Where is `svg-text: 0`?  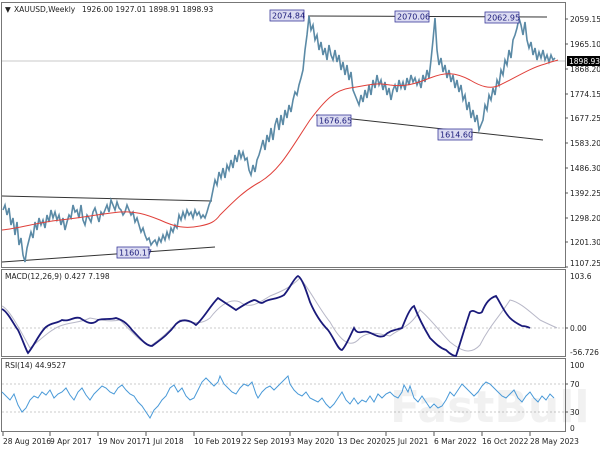
svg-text: 0 is located at coordinates (572, 428).